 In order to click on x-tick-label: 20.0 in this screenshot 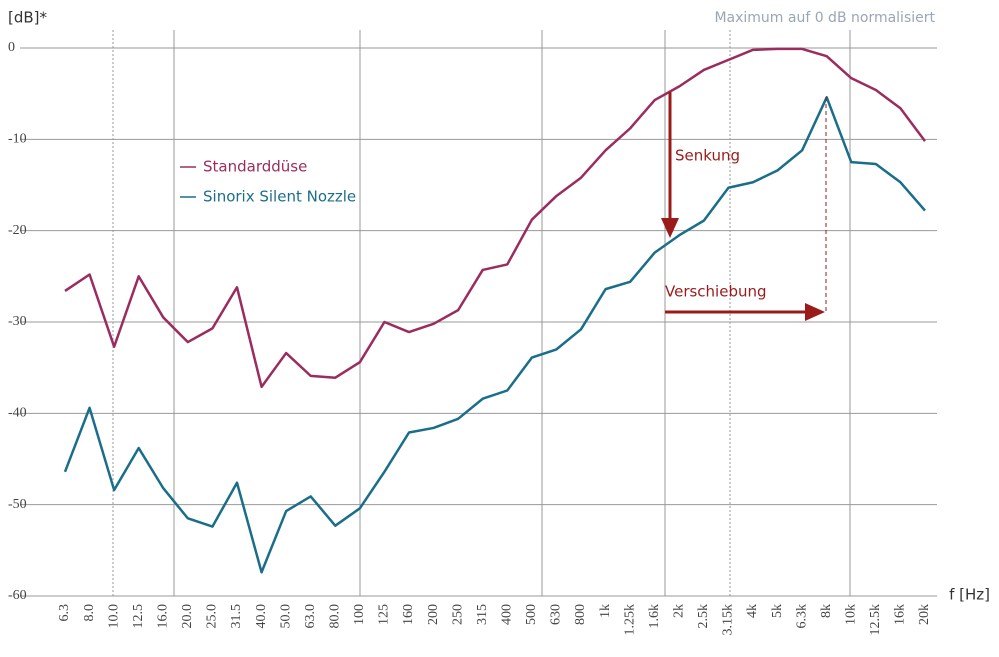, I will do `click(187, 616)`.